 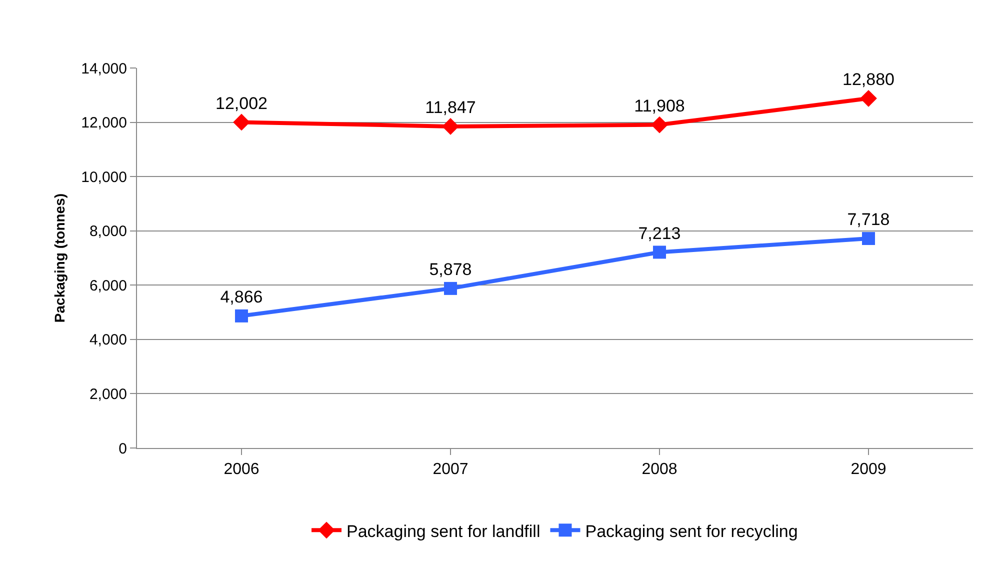 What do you see at coordinates (659, 106) in the screenshot?
I see `data-label: 11,908` at bounding box center [659, 106].